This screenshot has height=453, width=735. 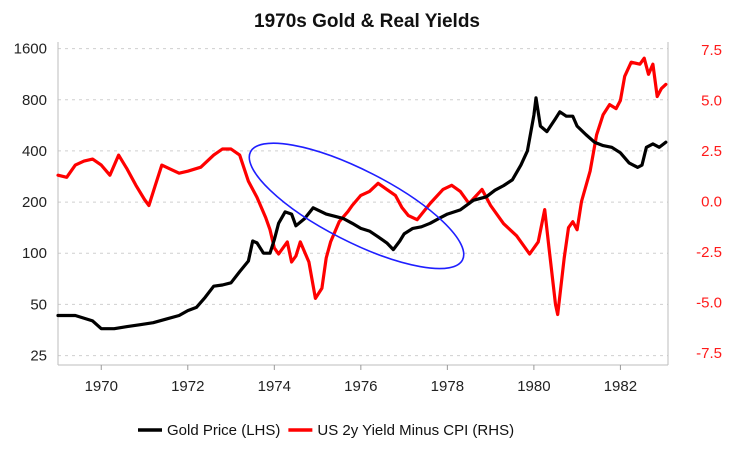 I want to click on left-tick-label: 100, so click(x=34, y=253).